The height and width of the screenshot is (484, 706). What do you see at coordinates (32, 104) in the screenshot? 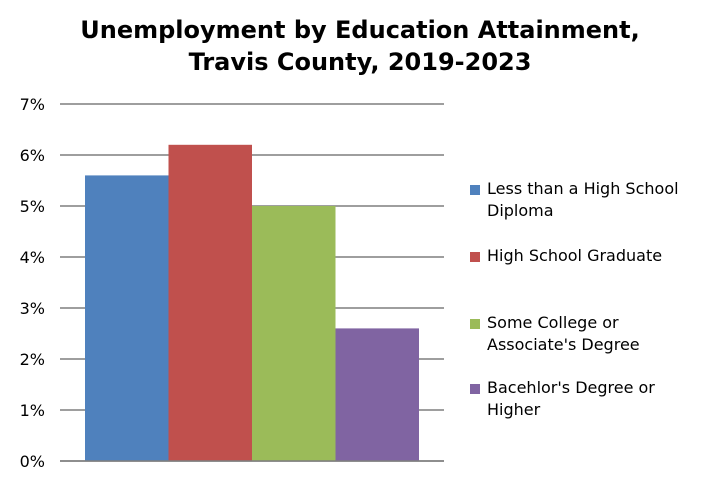
I see `y-tick-label: 7%` at bounding box center [32, 104].